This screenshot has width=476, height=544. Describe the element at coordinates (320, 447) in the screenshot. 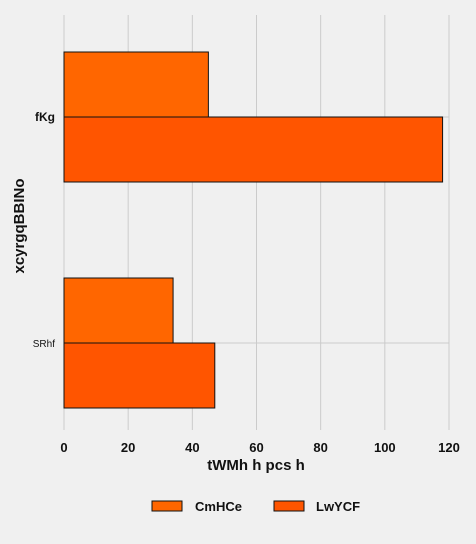

I see `x-tick-label: 80` at that location.